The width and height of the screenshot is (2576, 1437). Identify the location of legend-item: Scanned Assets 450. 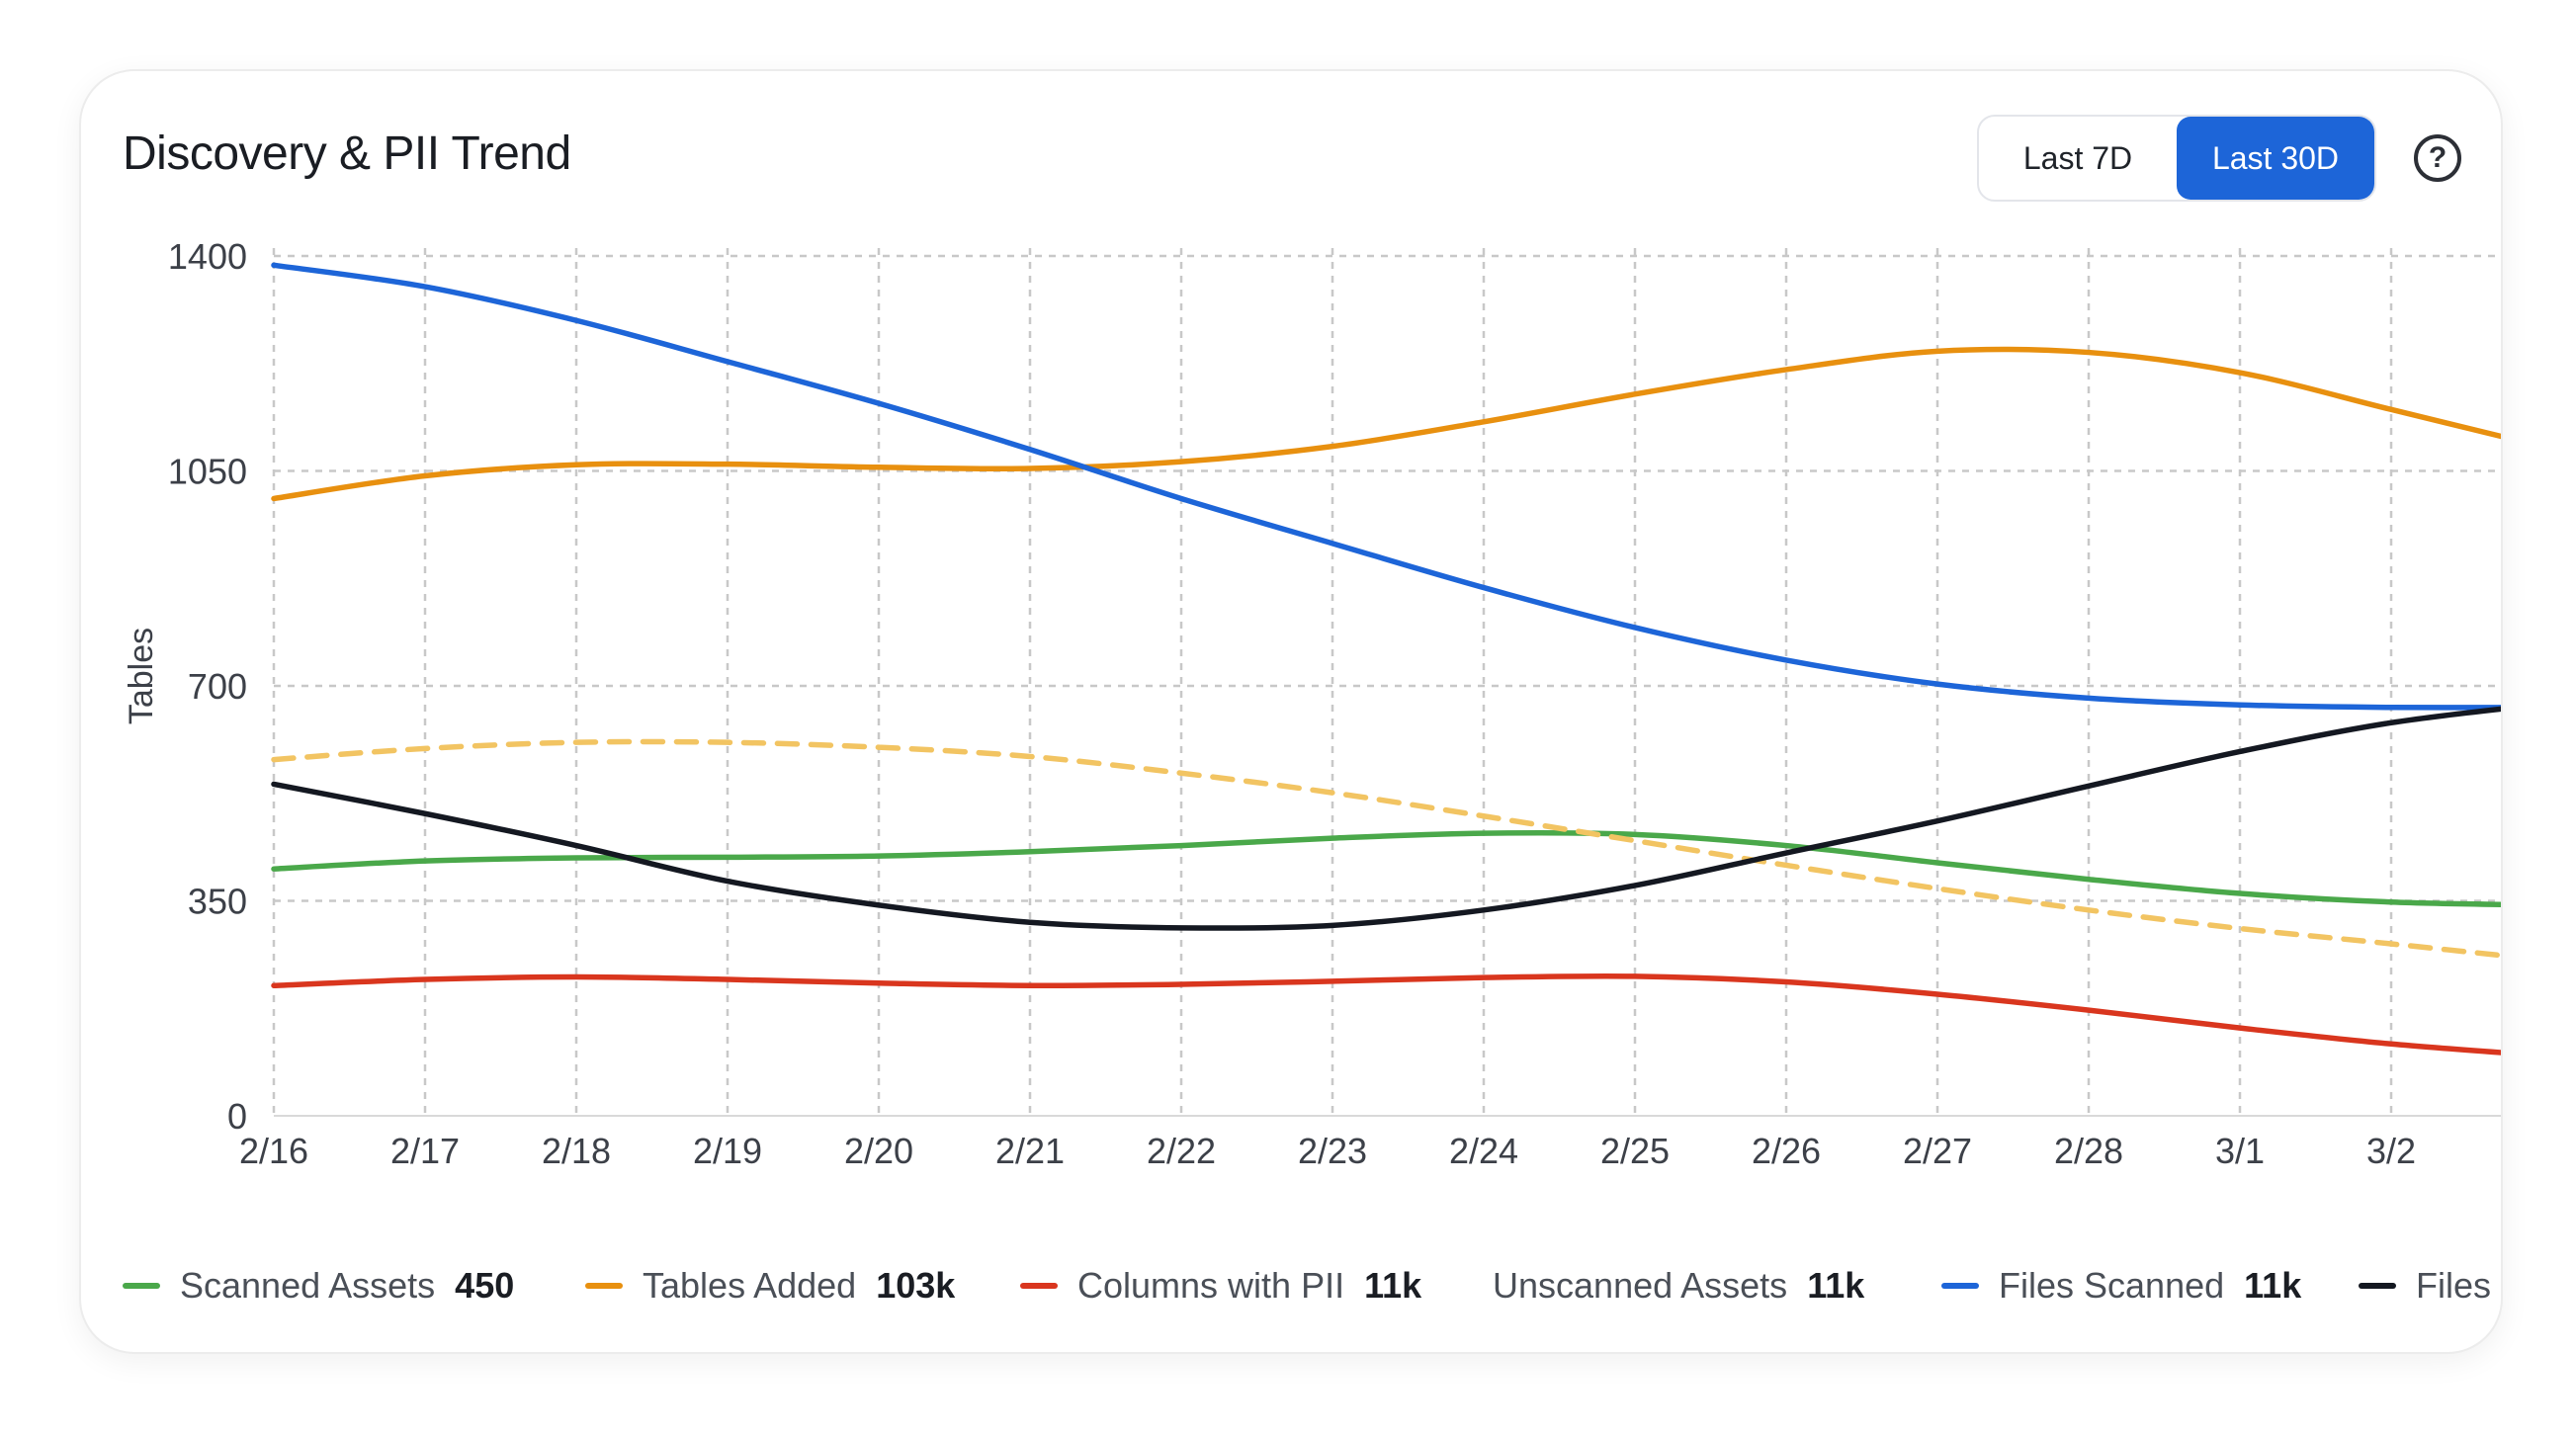
(318, 1286).